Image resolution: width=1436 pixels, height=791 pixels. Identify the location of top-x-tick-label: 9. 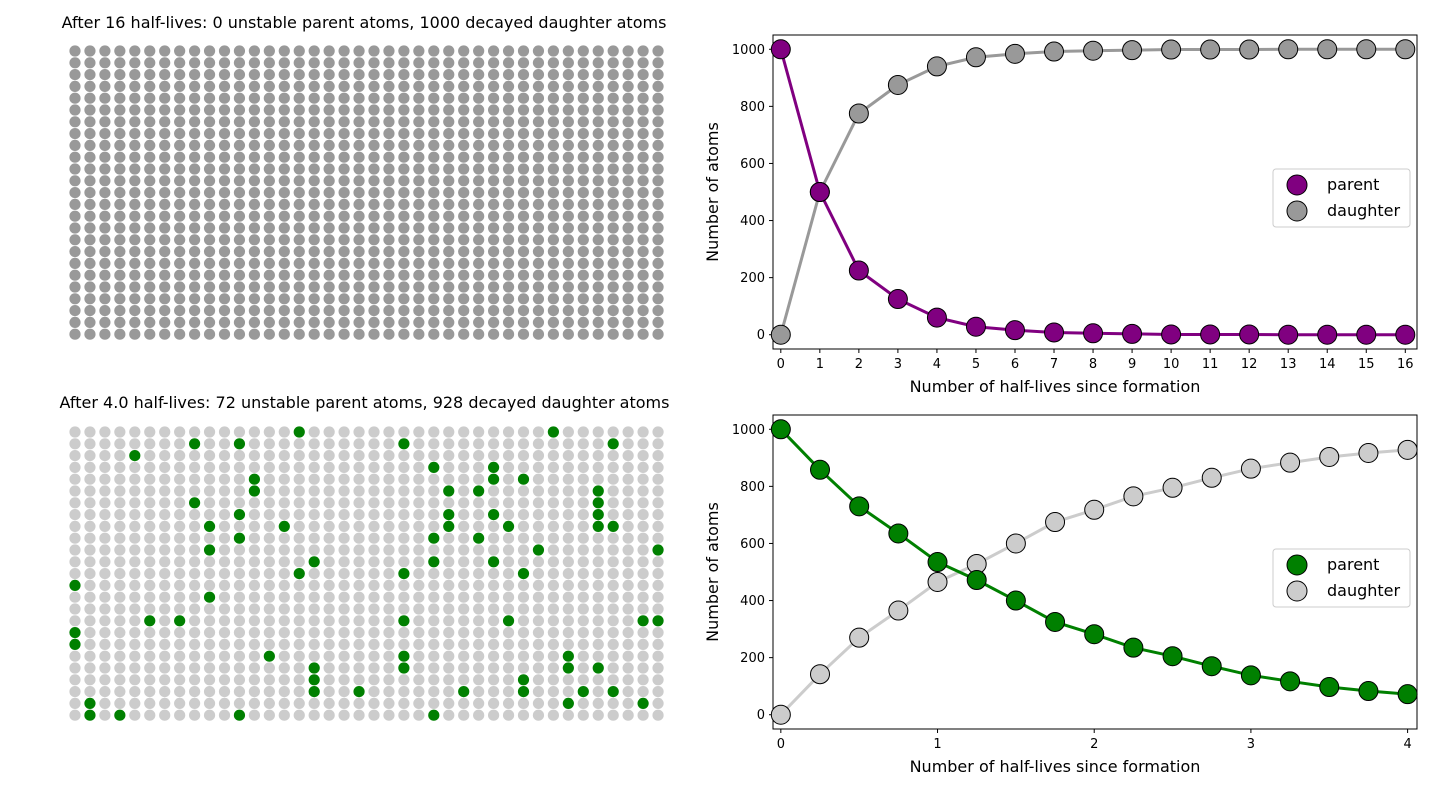
(1132, 364).